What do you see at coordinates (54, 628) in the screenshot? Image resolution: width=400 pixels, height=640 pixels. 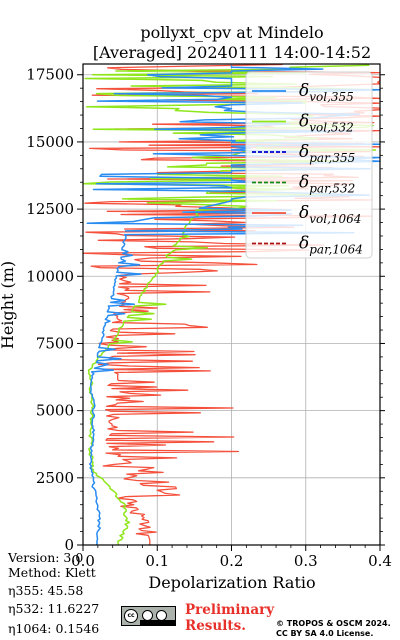 I see `eta1064-text: η1064: 0.1546` at bounding box center [54, 628].